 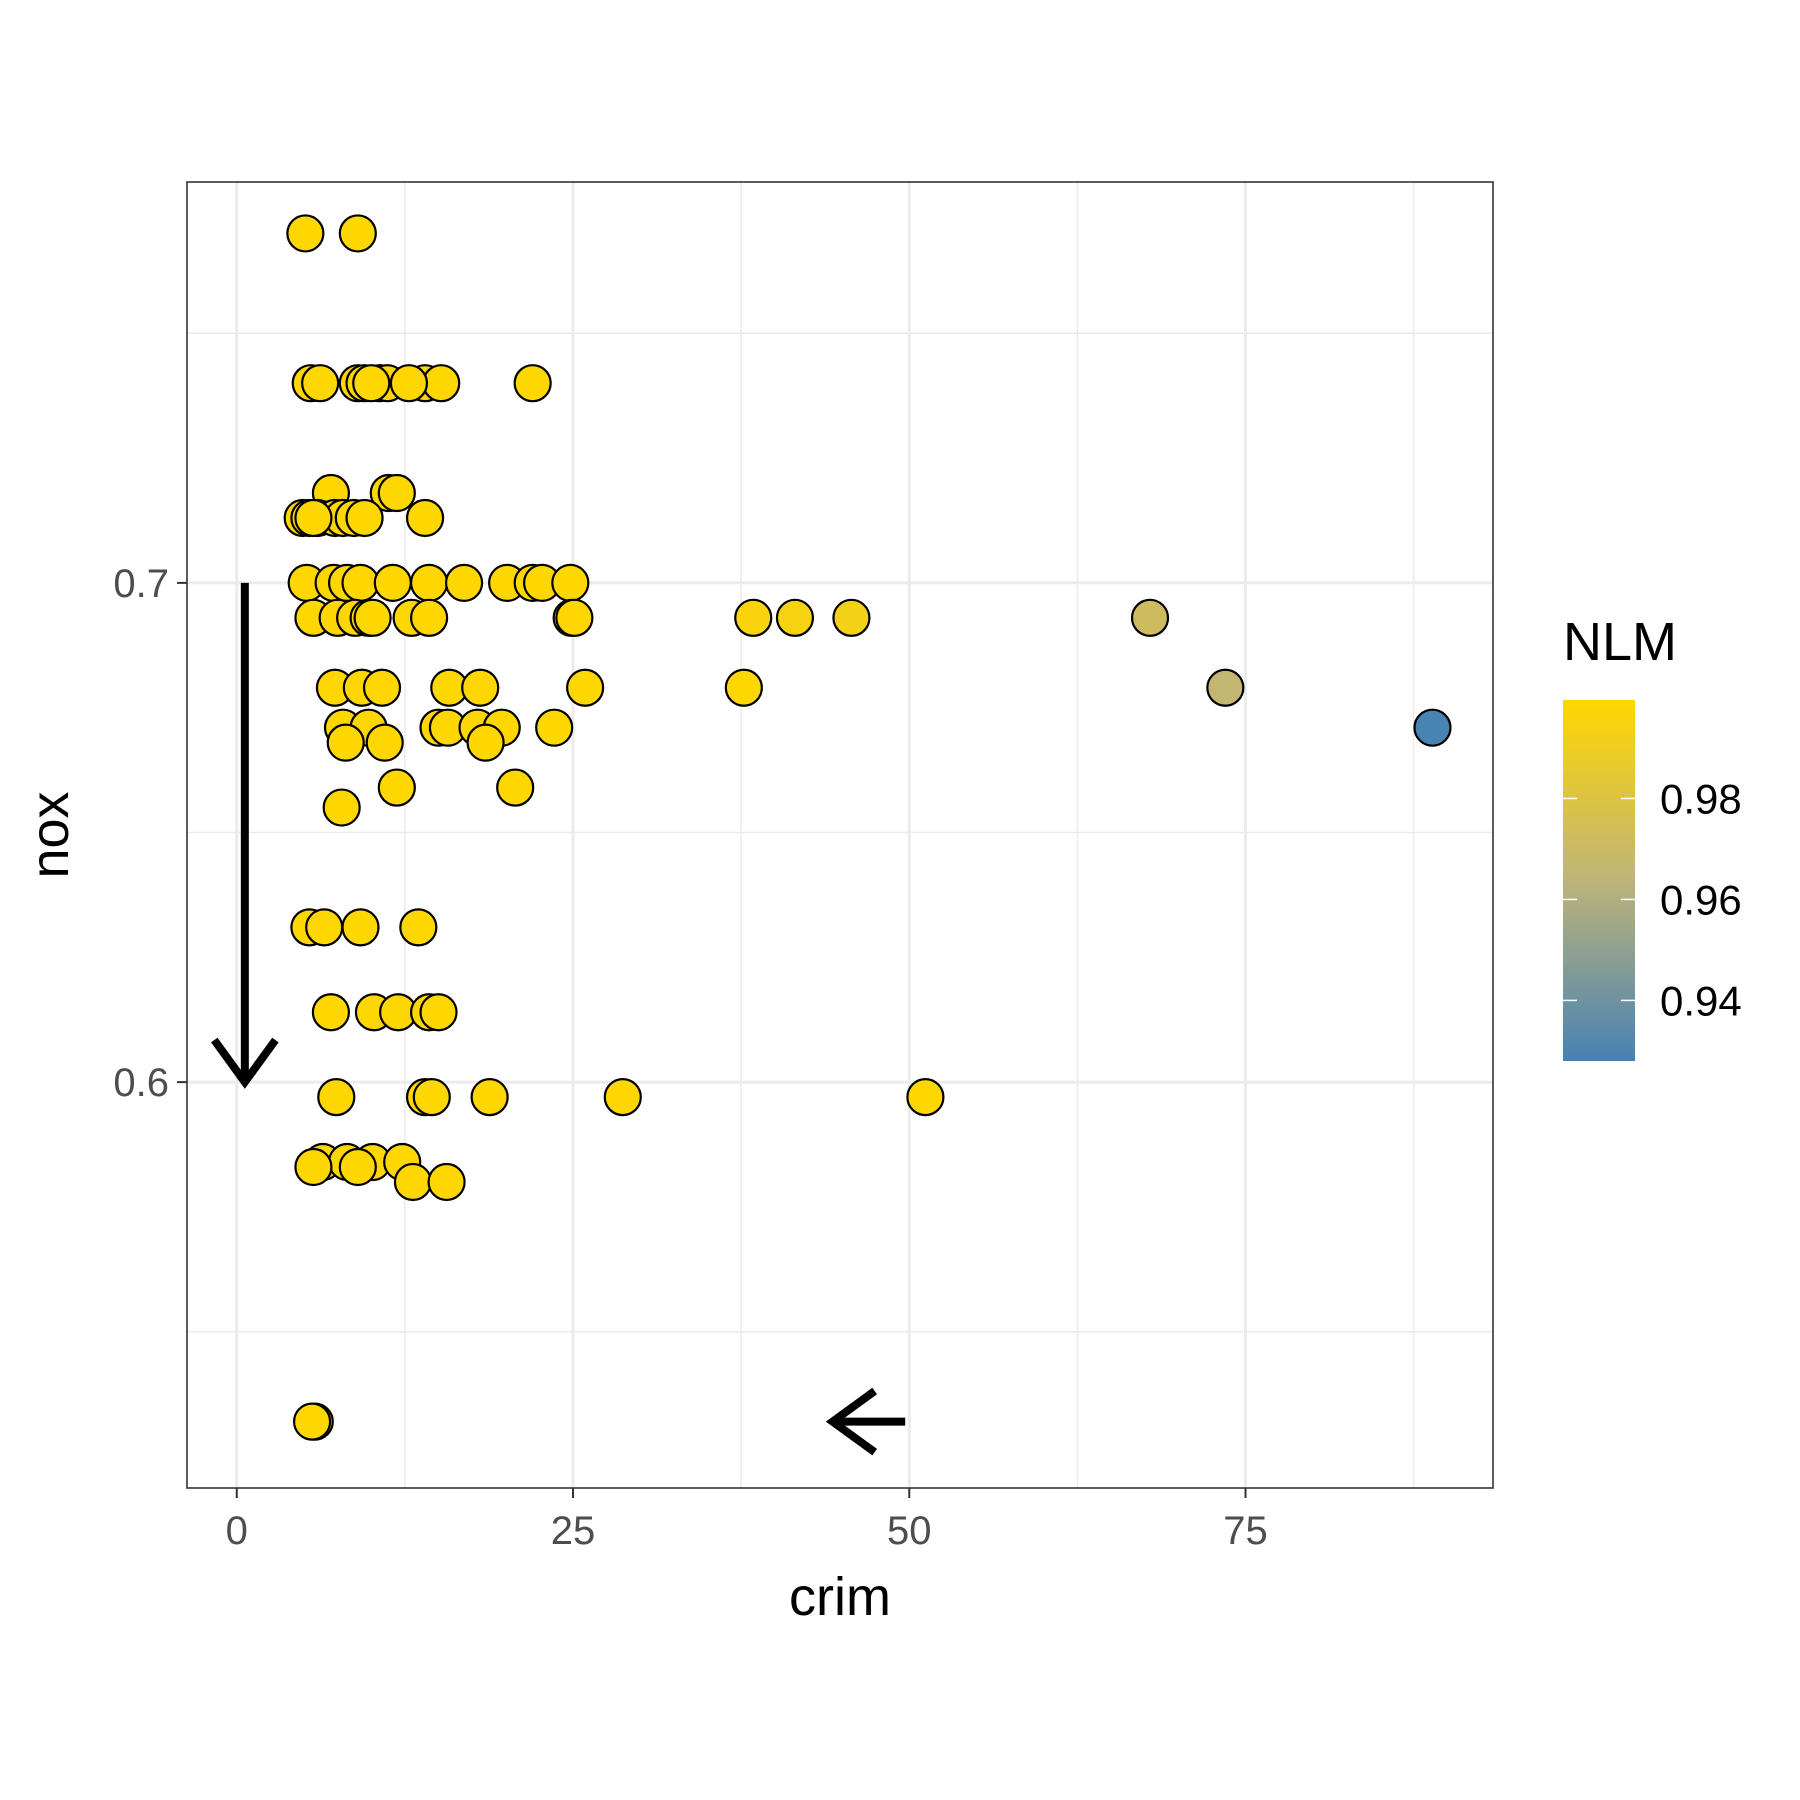 What do you see at coordinates (1701, 1000) in the screenshot?
I see `legend-label: 0.94` at bounding box center [1701, 1000].